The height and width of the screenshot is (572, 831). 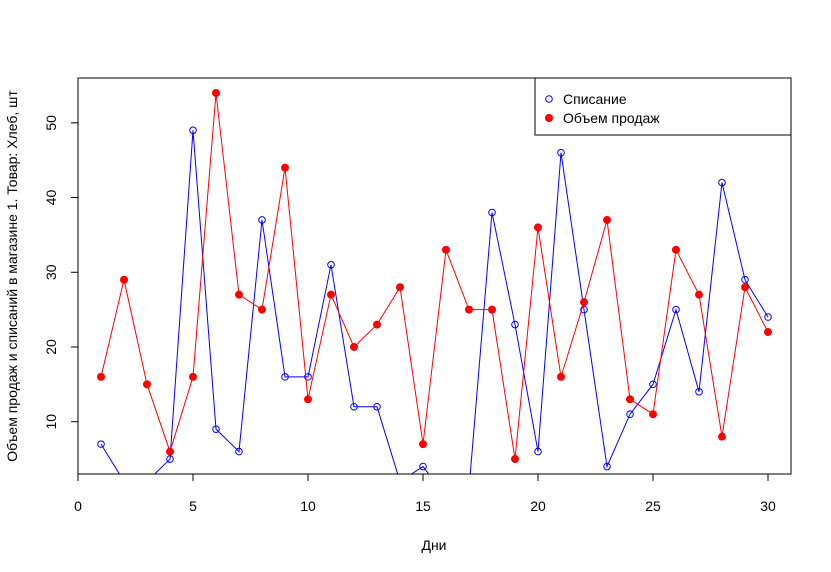 I want to click on y-tick-label: 20, so click(x=51, y=347).